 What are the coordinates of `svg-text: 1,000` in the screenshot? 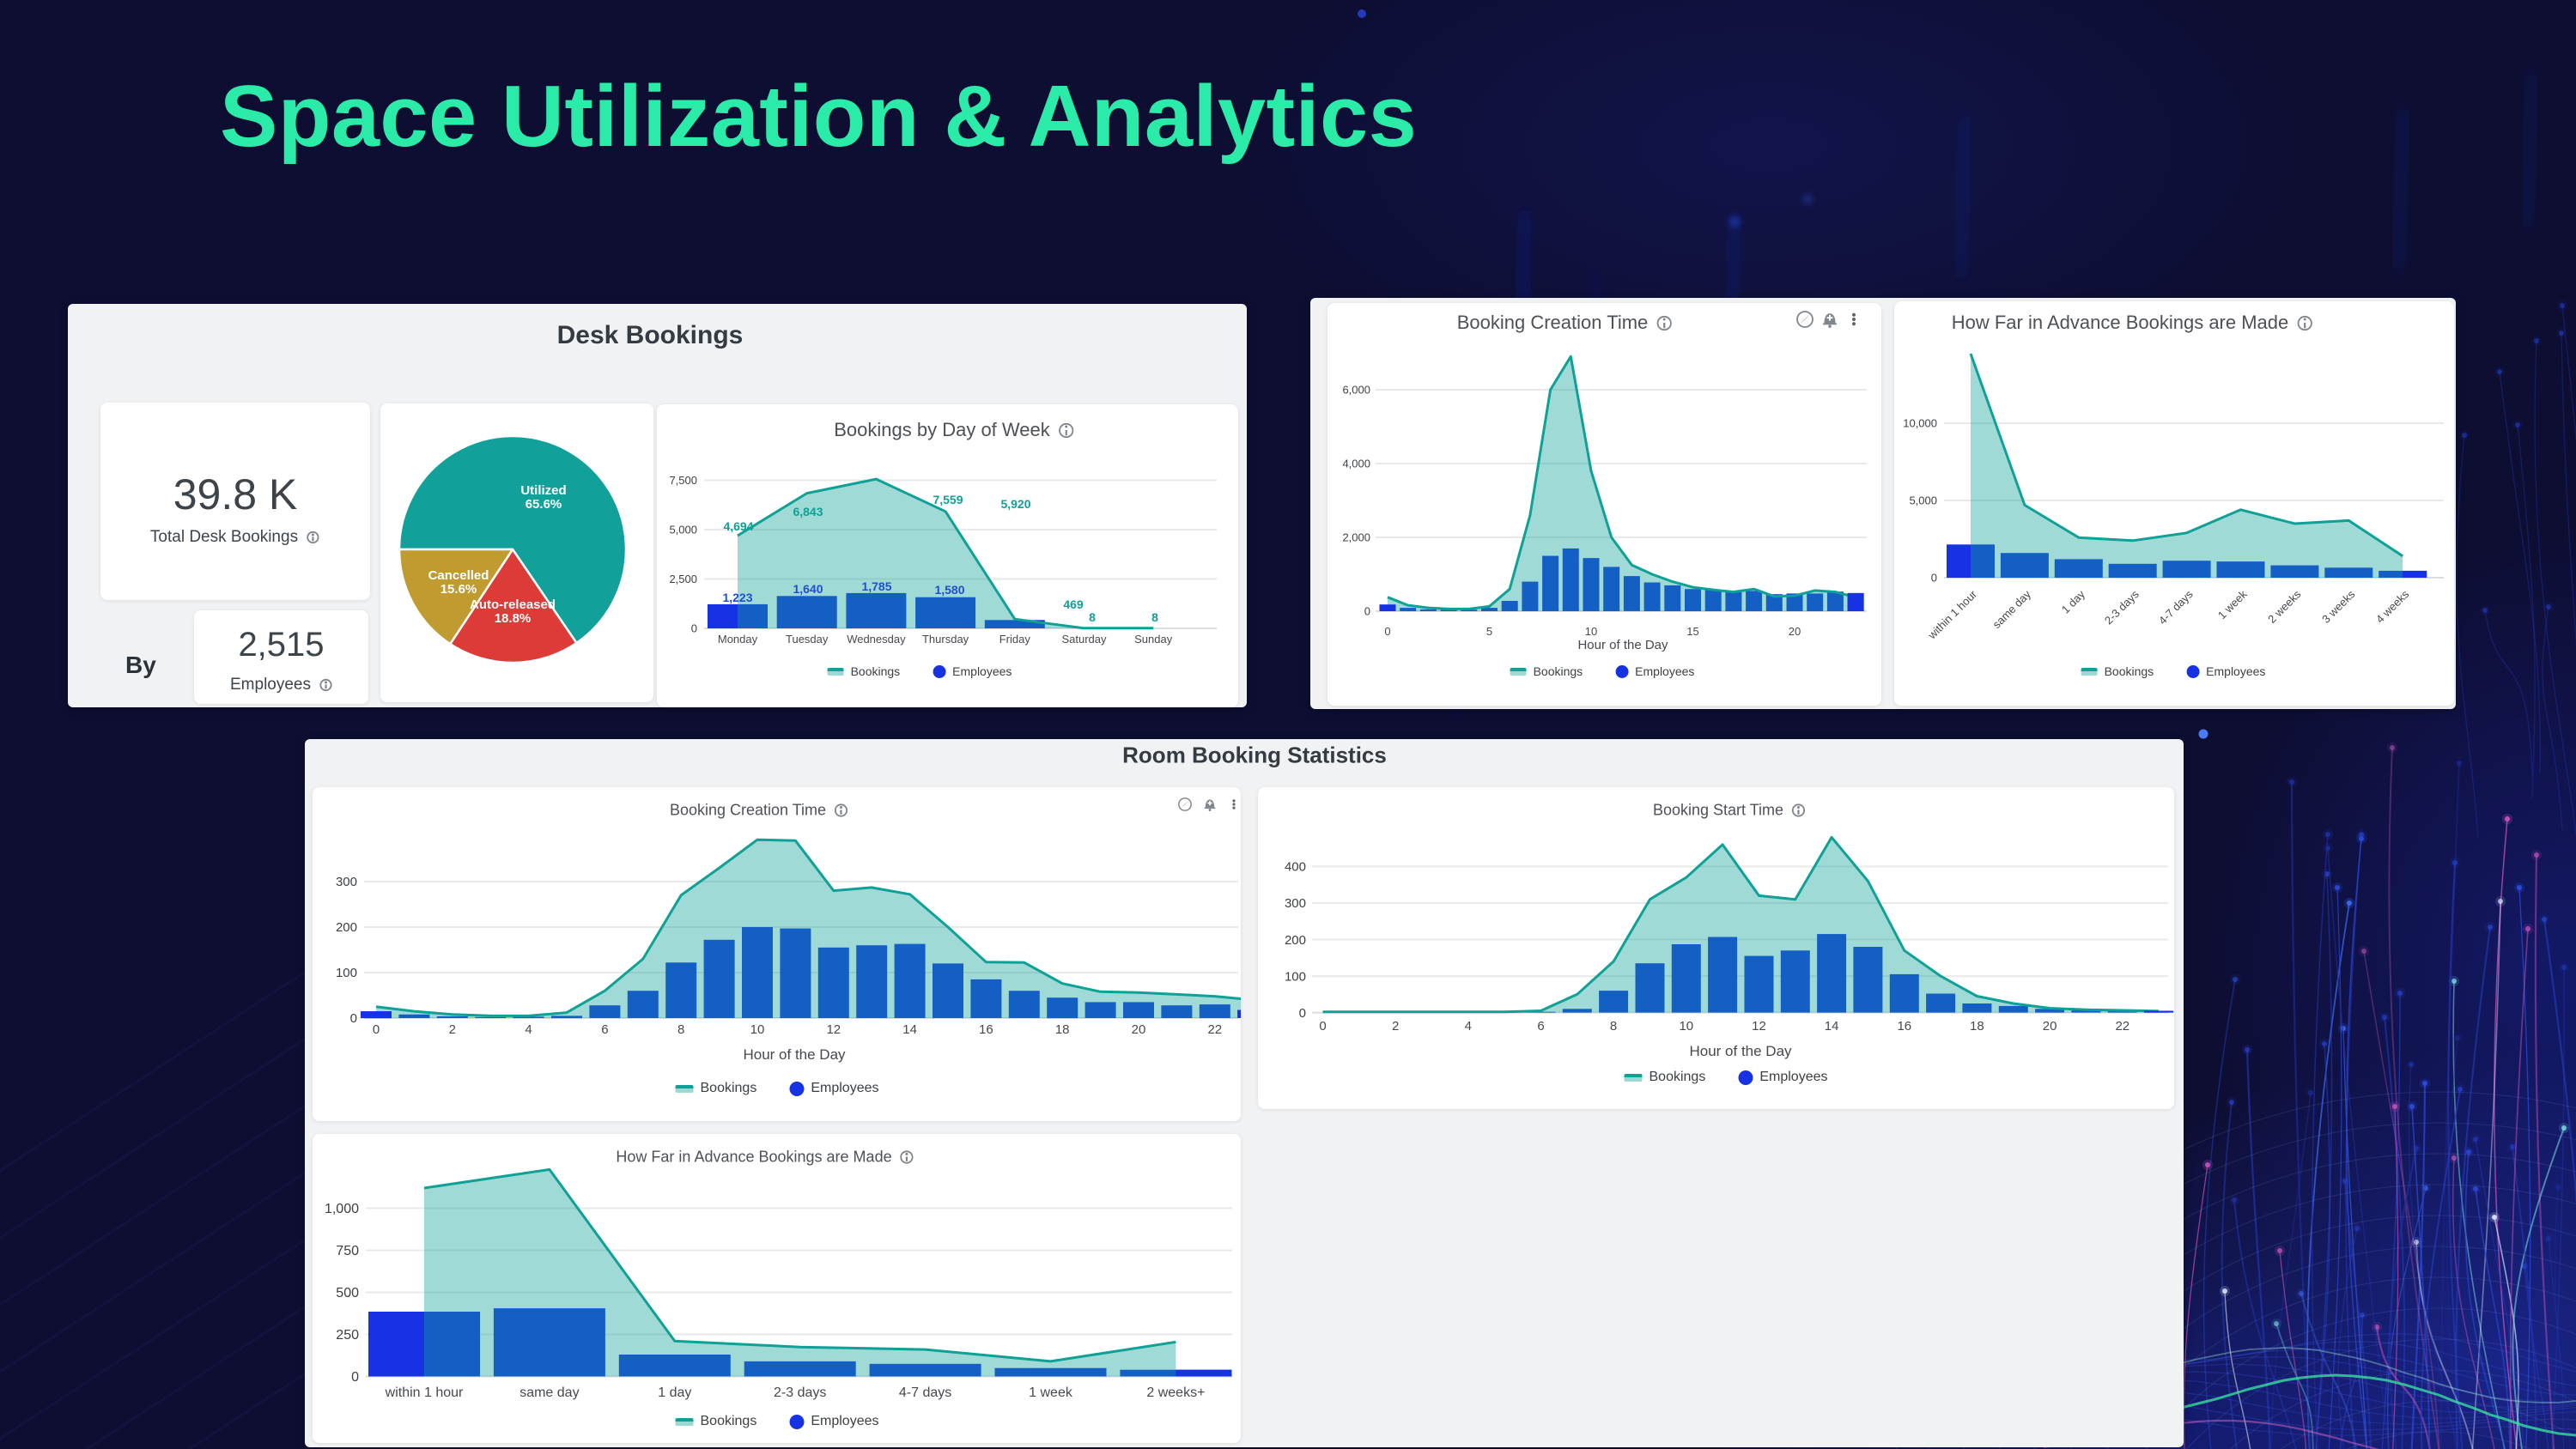 It's located at (342, 1209).